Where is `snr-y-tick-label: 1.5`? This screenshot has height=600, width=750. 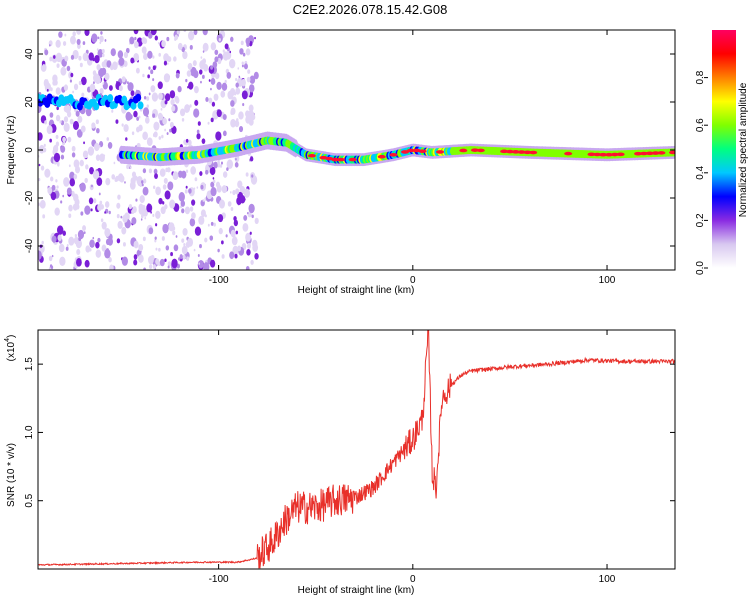 snr-y-tick-label: 1.5 is located at coordinates (29, 364).